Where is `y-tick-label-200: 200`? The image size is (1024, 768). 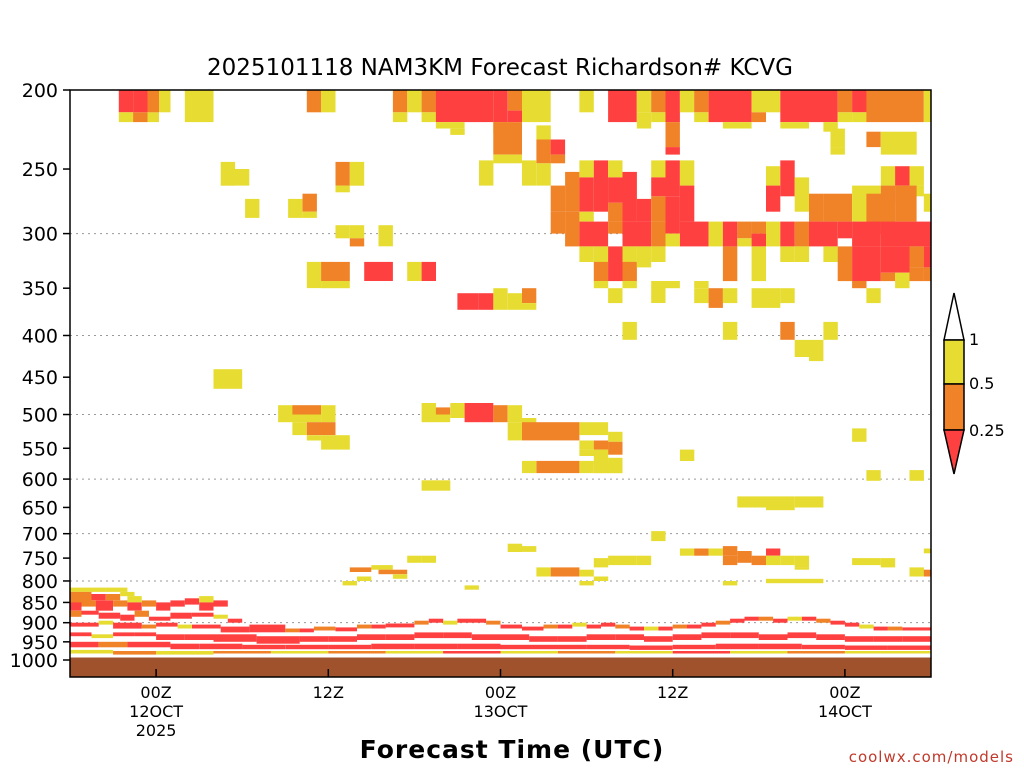 y-tick-label-200: 200 is located at coordinates (40, 91).